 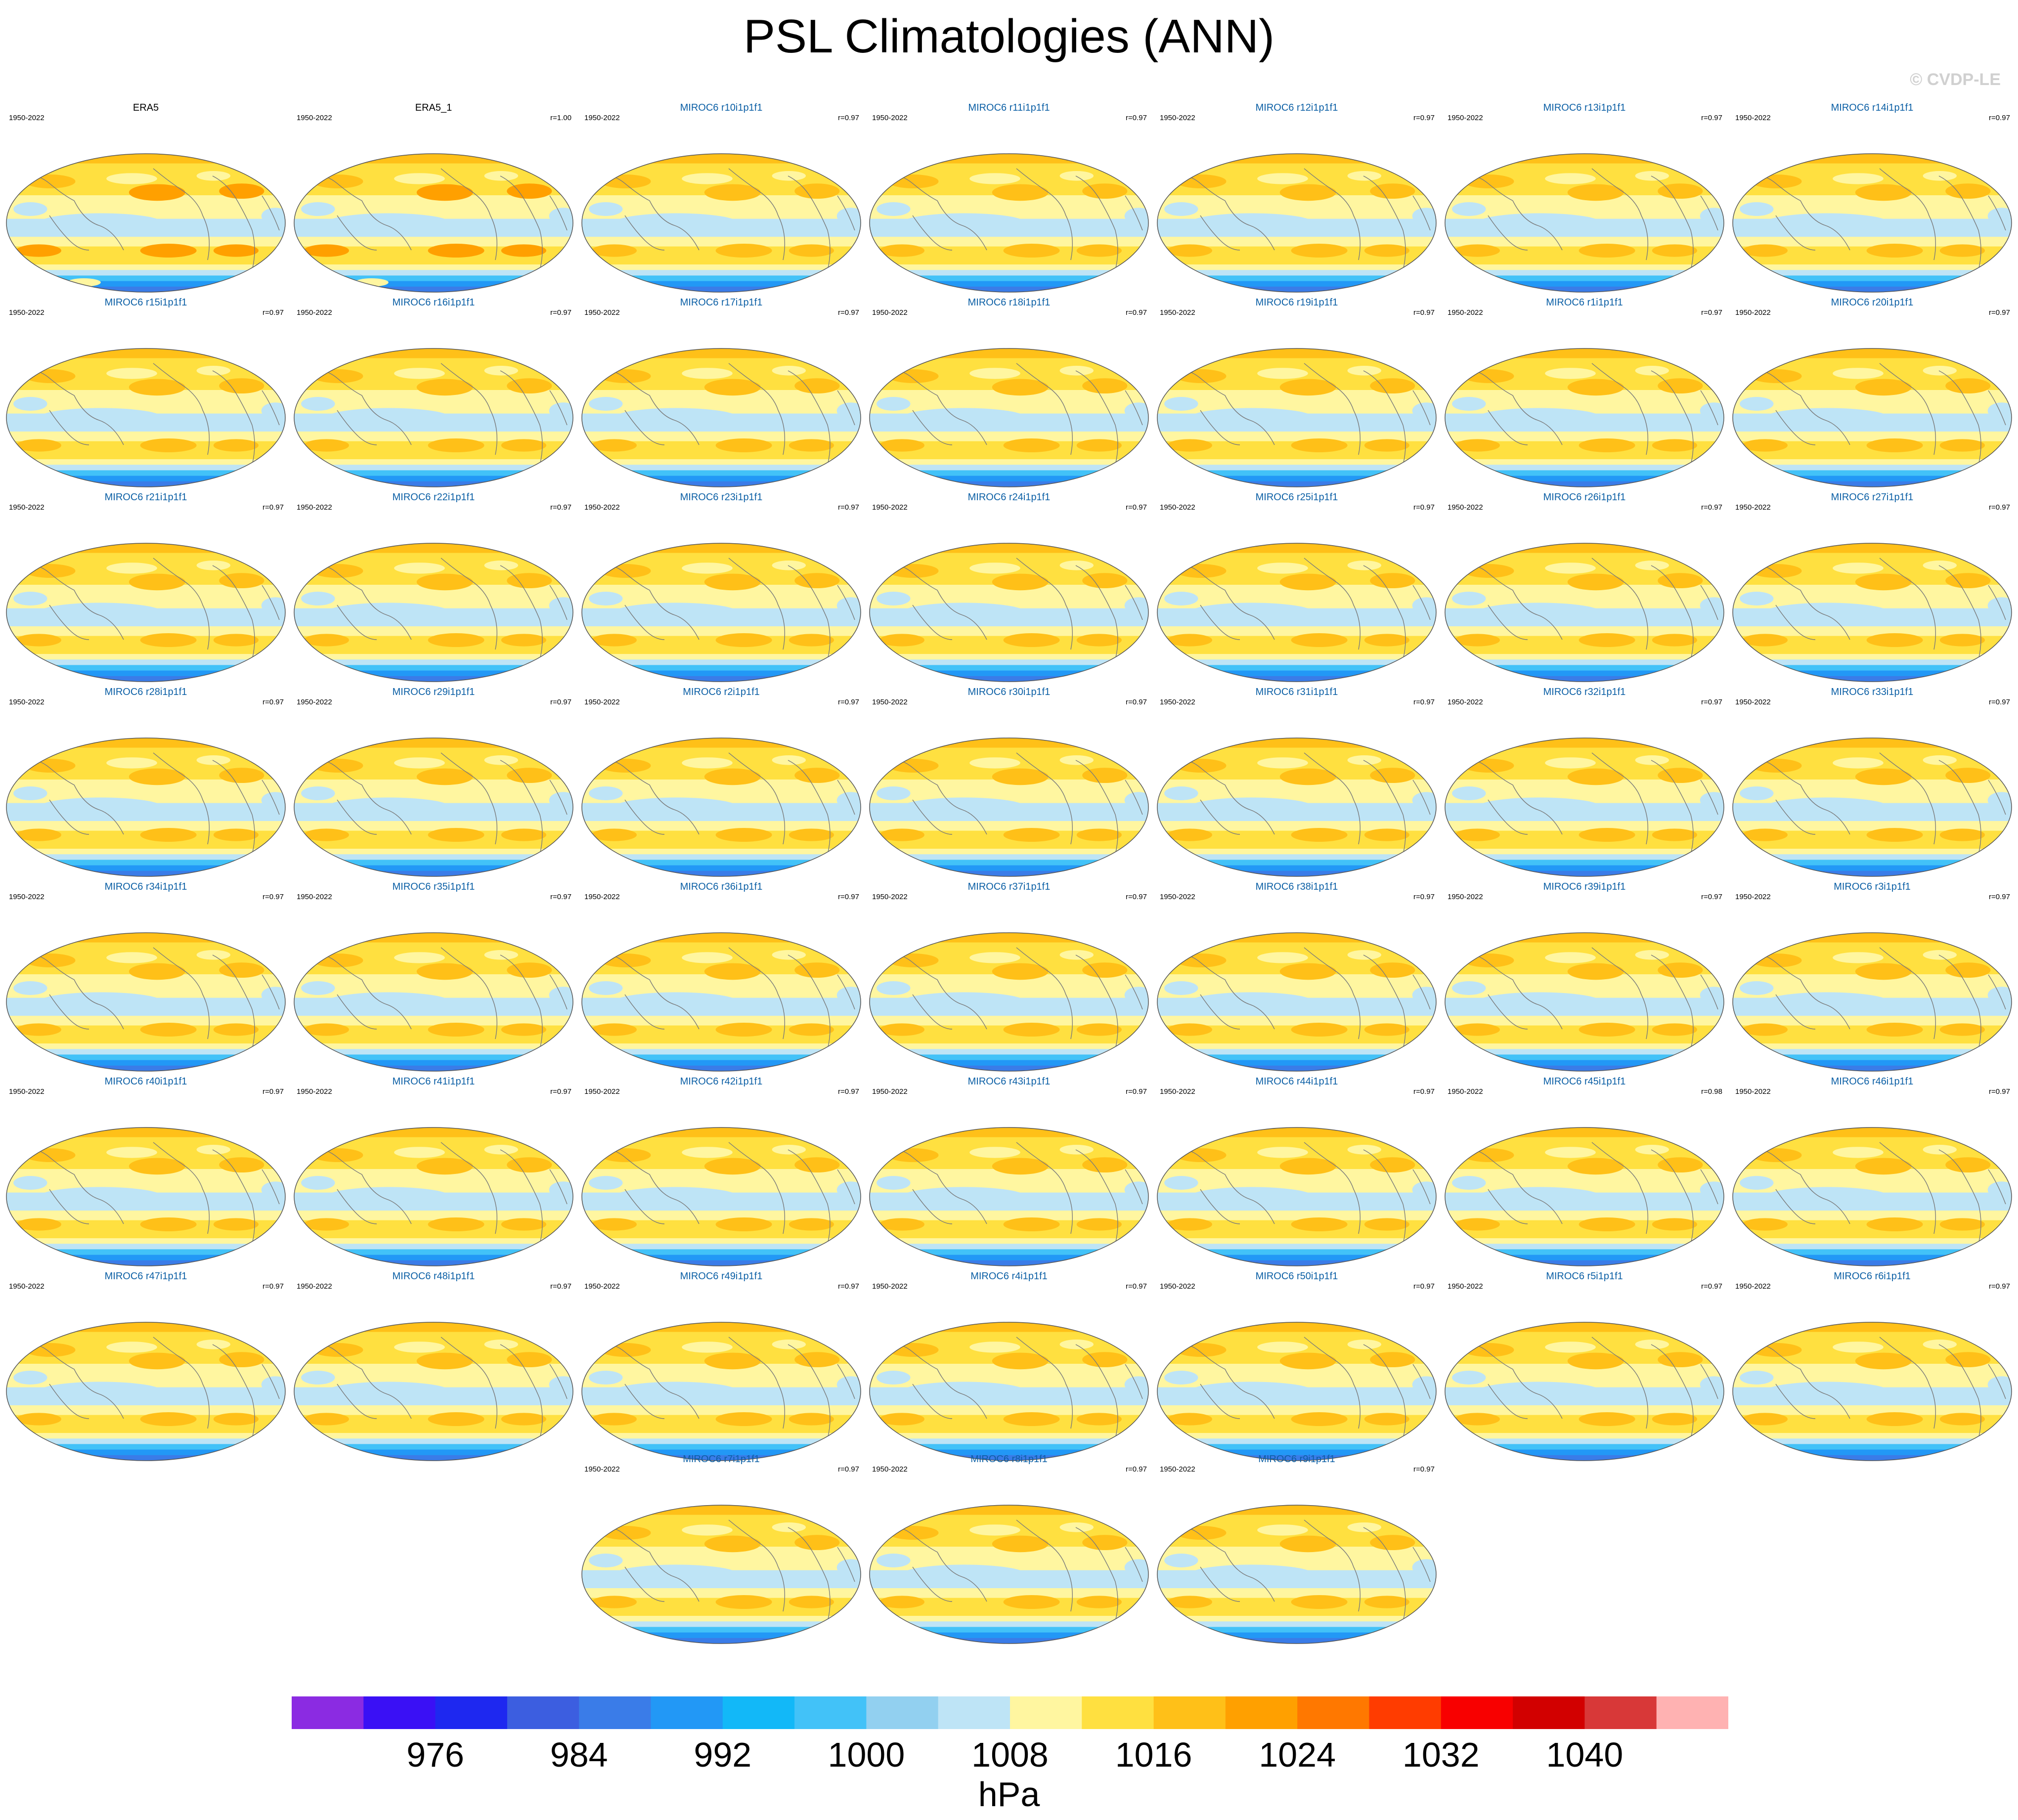 What do you see at coordinates (145, 692) in the screenshot?
I see `panel-title: MIROC6 r28i1p1f1` at bounding box center [145, 692].